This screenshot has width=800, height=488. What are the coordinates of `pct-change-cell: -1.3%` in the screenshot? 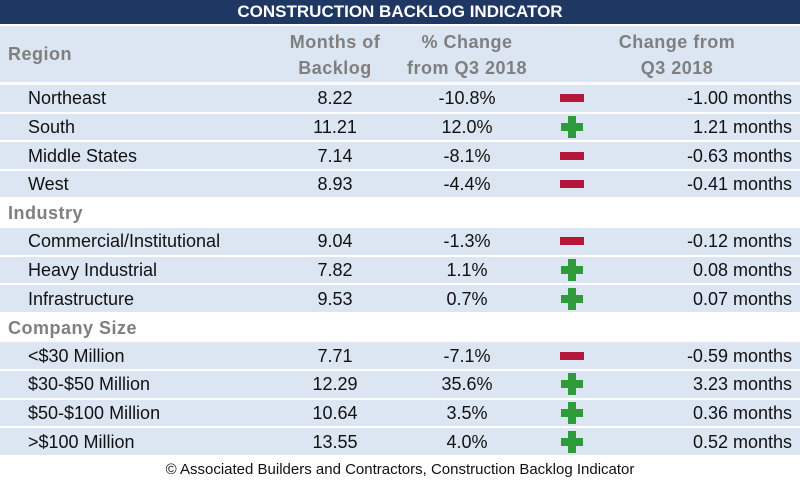 It's located at (467, 241).